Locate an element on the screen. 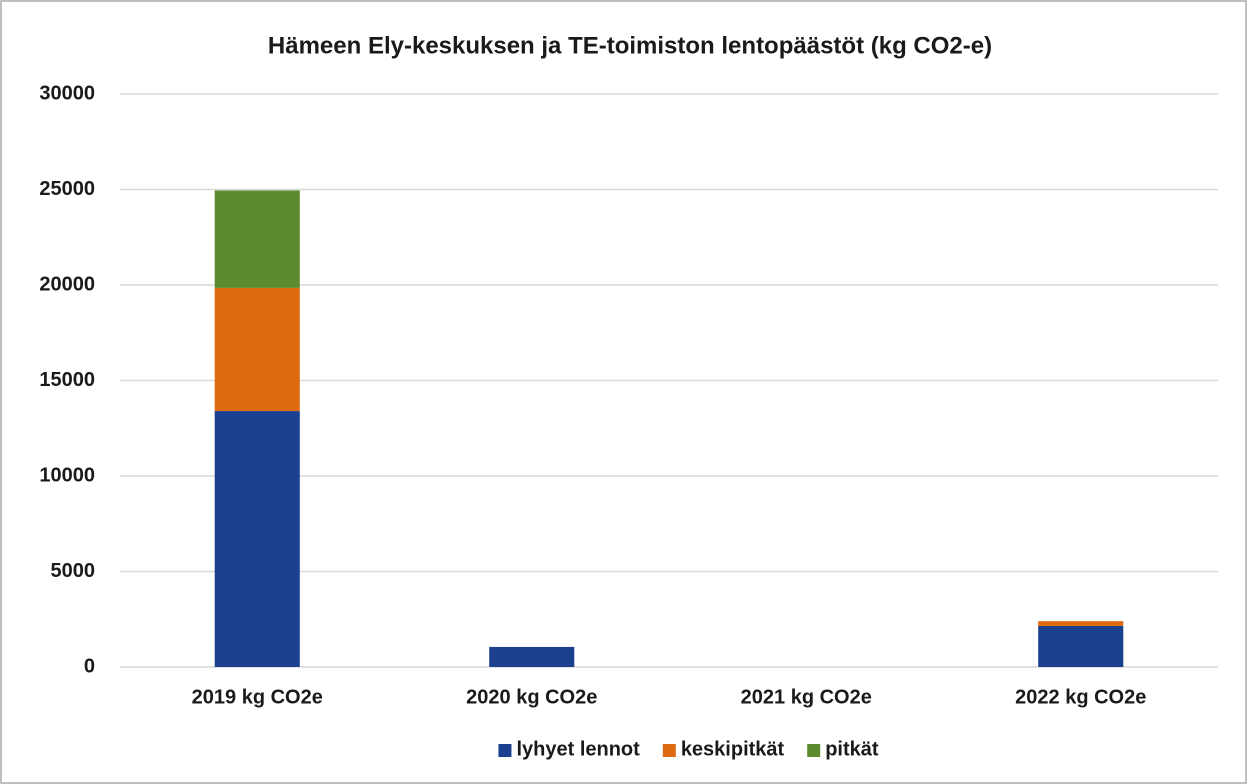 The image size is (1247, 784). x-tick-label: 2022 kg CO2e is located at coordinates (1080, 697).